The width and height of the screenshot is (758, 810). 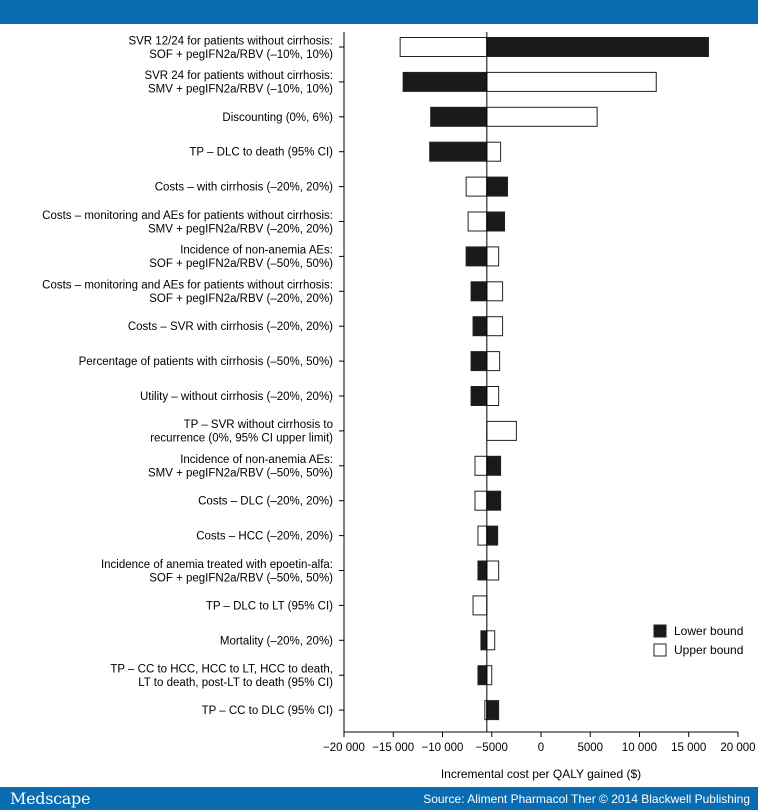 What do you see at coordinates (708, 631) in the screenshot?
I see `legend-label-lower: Lower bound` at bounding box center [708, 631].